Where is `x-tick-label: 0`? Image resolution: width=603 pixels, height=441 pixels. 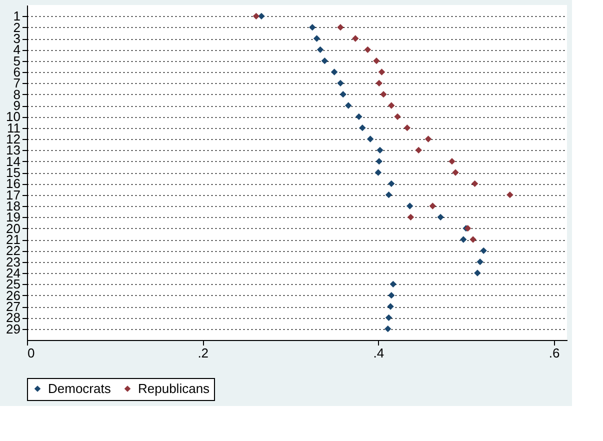 x-tick-label: 0 is located at coordinates (31, 353).